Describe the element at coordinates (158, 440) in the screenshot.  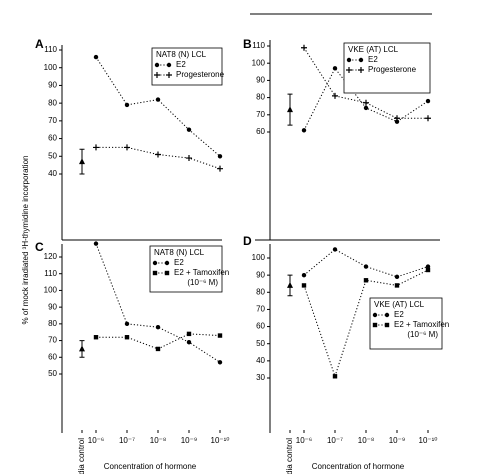
I see `x-tick-label: 10⁻⁸` at that location.